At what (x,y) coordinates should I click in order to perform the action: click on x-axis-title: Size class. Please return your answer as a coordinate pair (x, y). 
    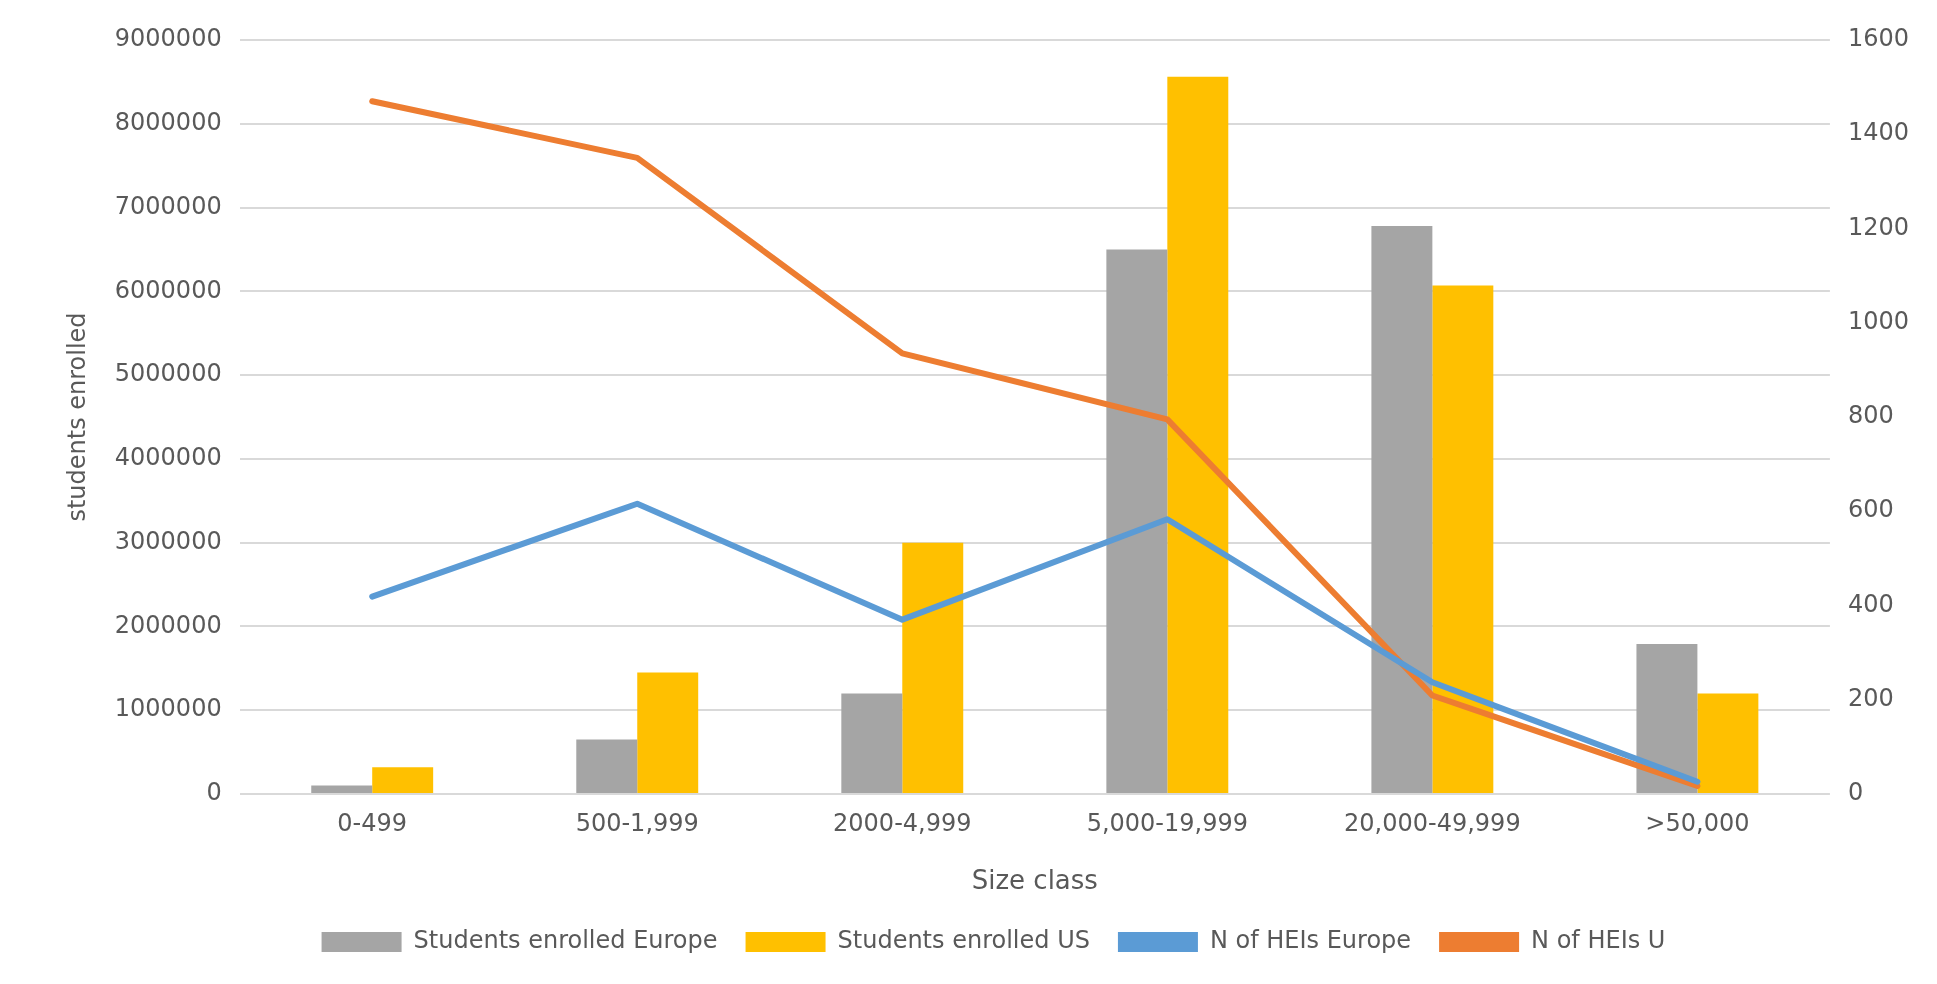
    Looking at the image, I should click on (1034, 880).